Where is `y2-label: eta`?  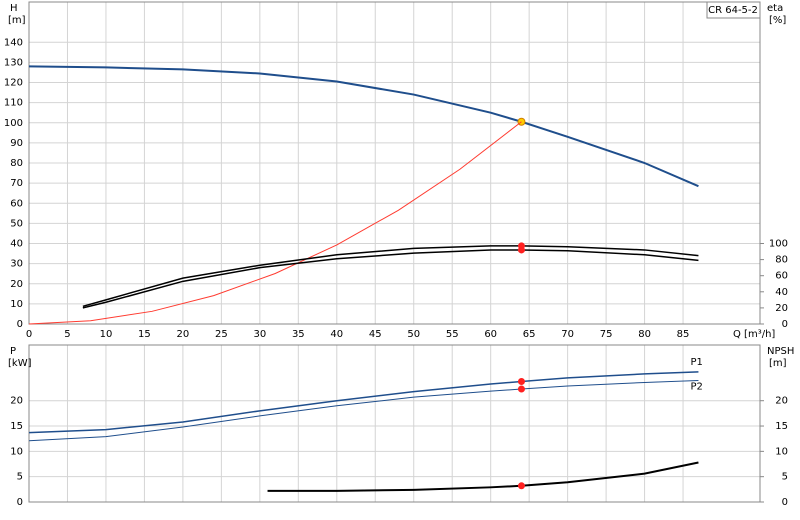 y2-label: eta is located at coordinates (775, 8).